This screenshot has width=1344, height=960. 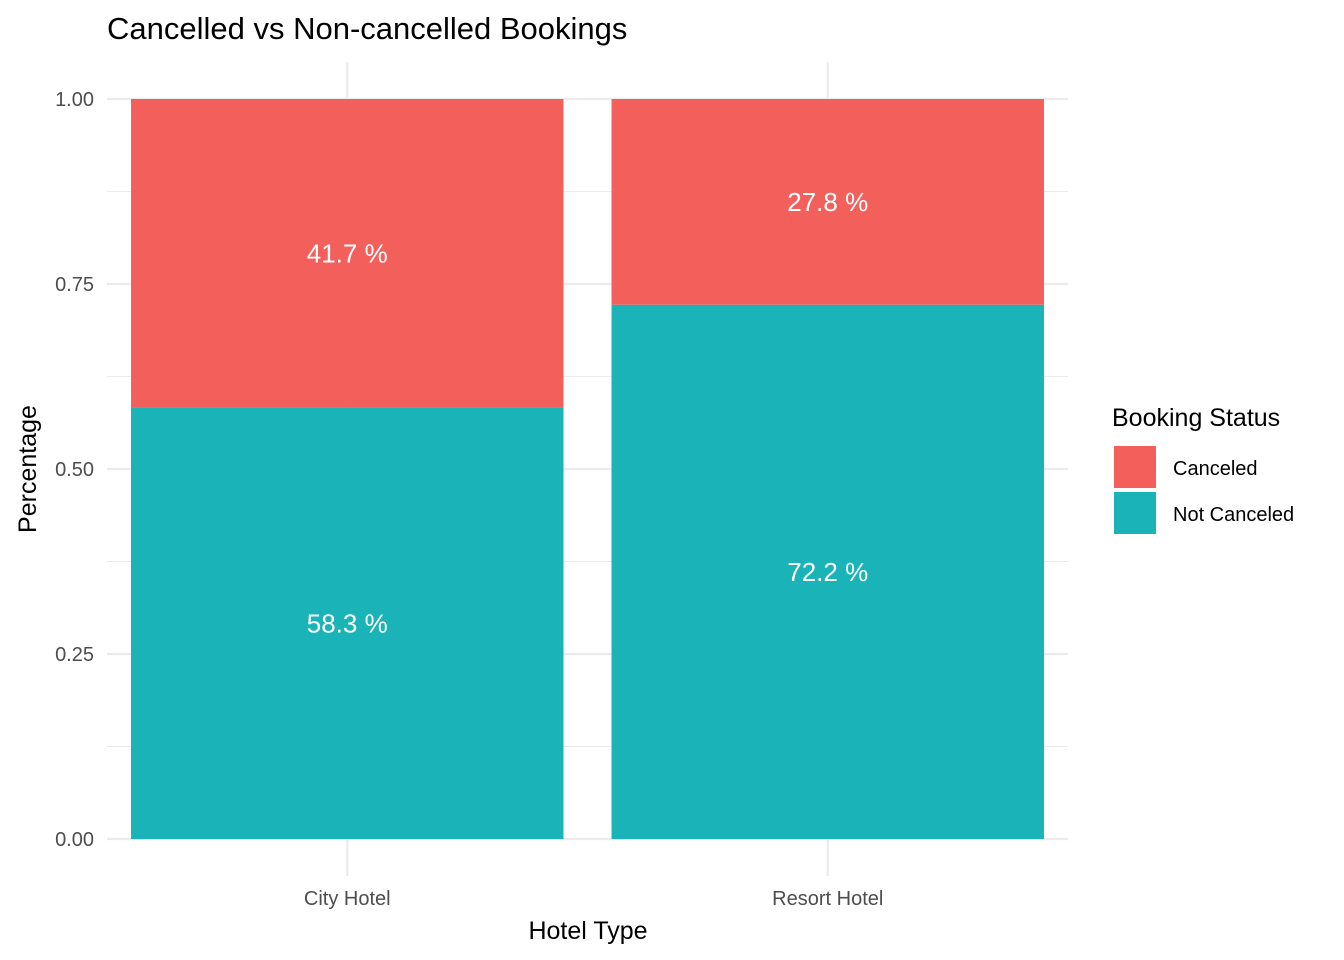 I want to click on y-tick-label: 0.25, so click(x=74, y=655).